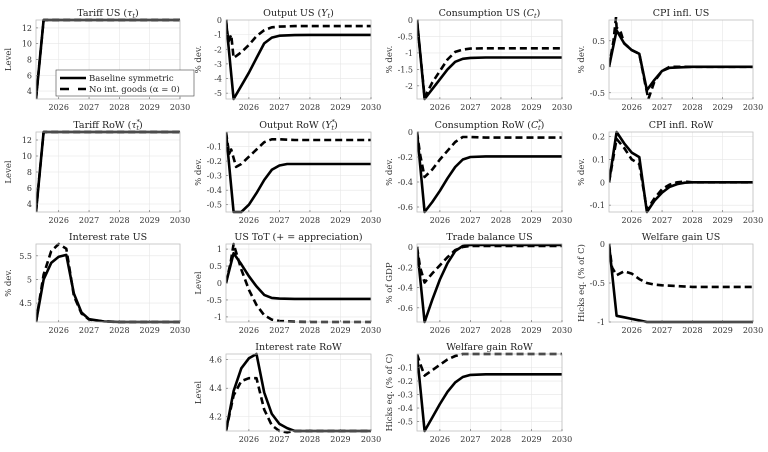 The height and width of the screenshot is (452, 768). Describe the element at coordinates (214, 300) in the screenshot. I see `y-tick-label: -0.5` at that location.